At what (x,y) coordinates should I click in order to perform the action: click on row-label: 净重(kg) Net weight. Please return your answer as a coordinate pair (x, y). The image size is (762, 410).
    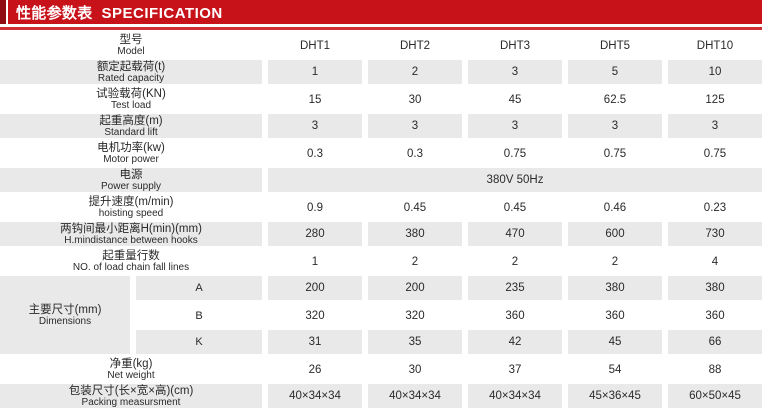
    Looking at the image, I should click on (131, 369).